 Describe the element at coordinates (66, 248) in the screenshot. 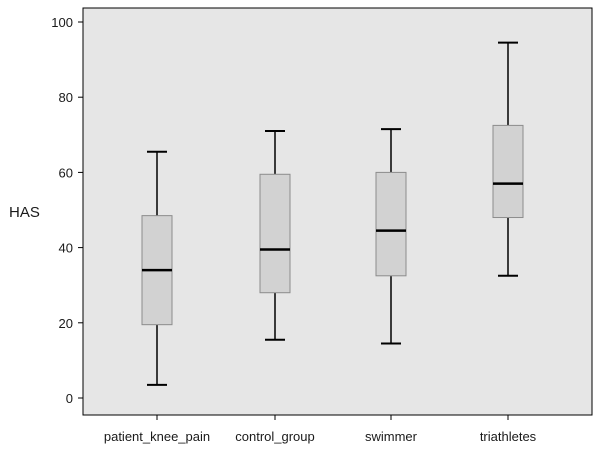

I see `y-tick-label: 40` at that location.